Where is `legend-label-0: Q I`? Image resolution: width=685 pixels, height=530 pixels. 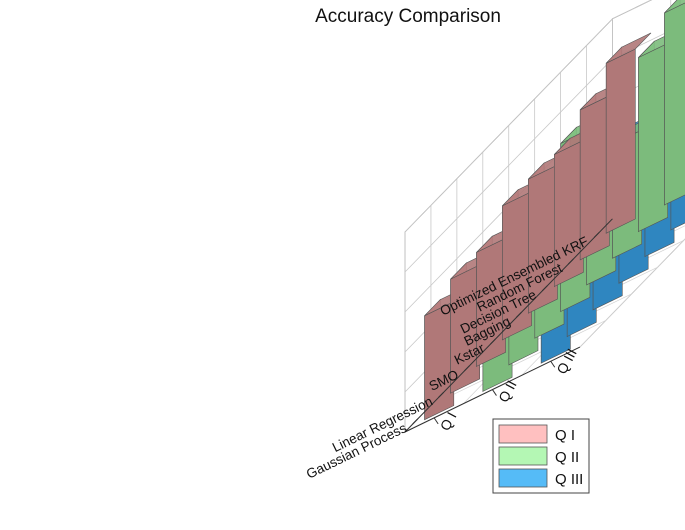 legend-label-0: Q I is located at coordinates (565, 435).